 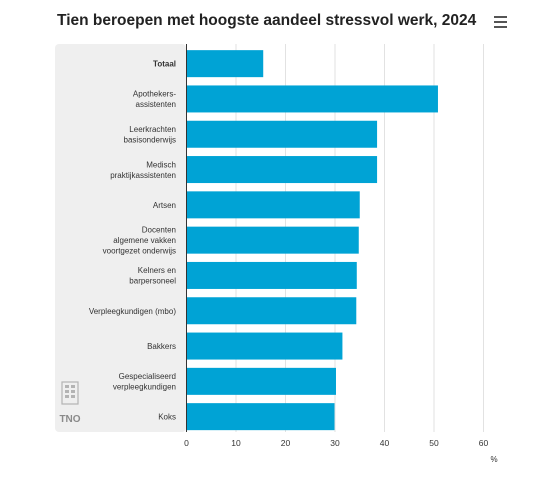 I want to click on category-label: Koks, so click(x=167, y=417).